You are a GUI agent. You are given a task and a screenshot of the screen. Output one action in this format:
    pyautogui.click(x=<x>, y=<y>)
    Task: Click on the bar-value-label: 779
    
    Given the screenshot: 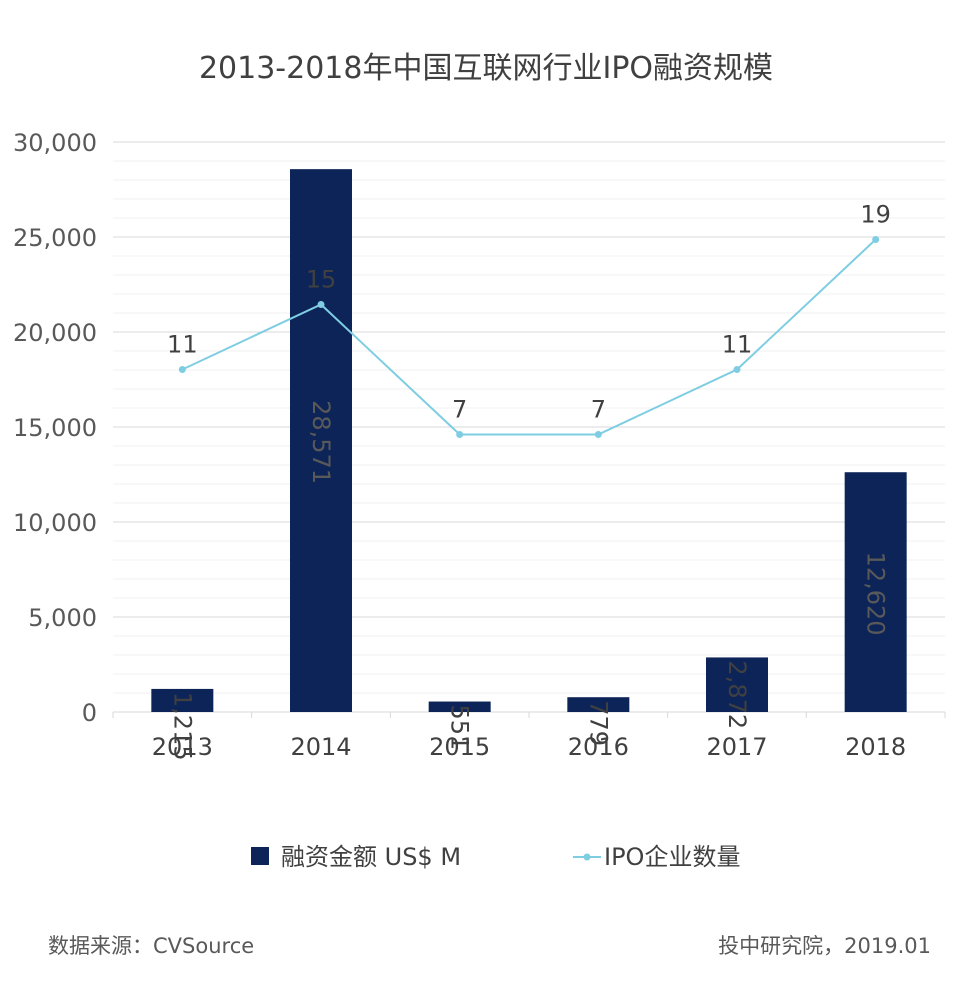 What is the action you would take?
    pyautogui.click(x=598, y=723)
    